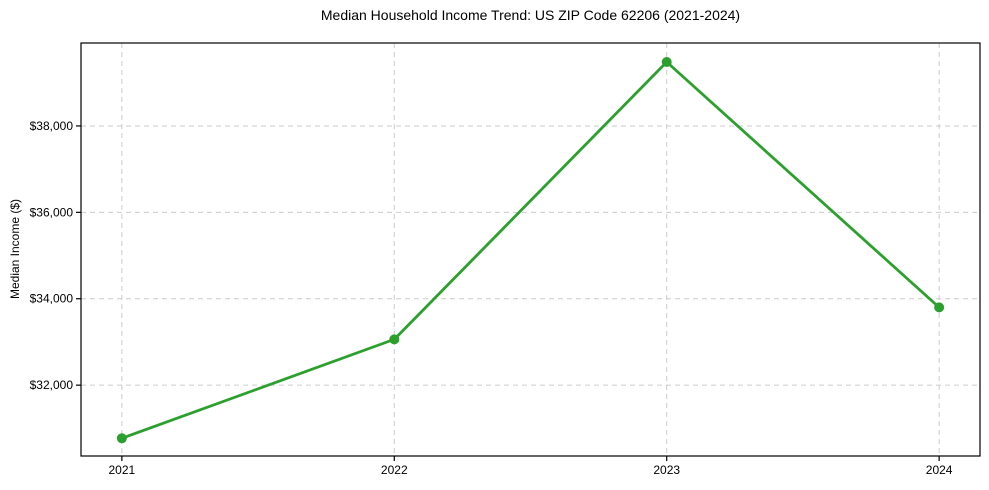 This screenshot has height=490, width=989. What do you see at coordinates (52, 212) in the screenshot?
I see `y-tick-label: $36,000` at bounding box center [52, 212].